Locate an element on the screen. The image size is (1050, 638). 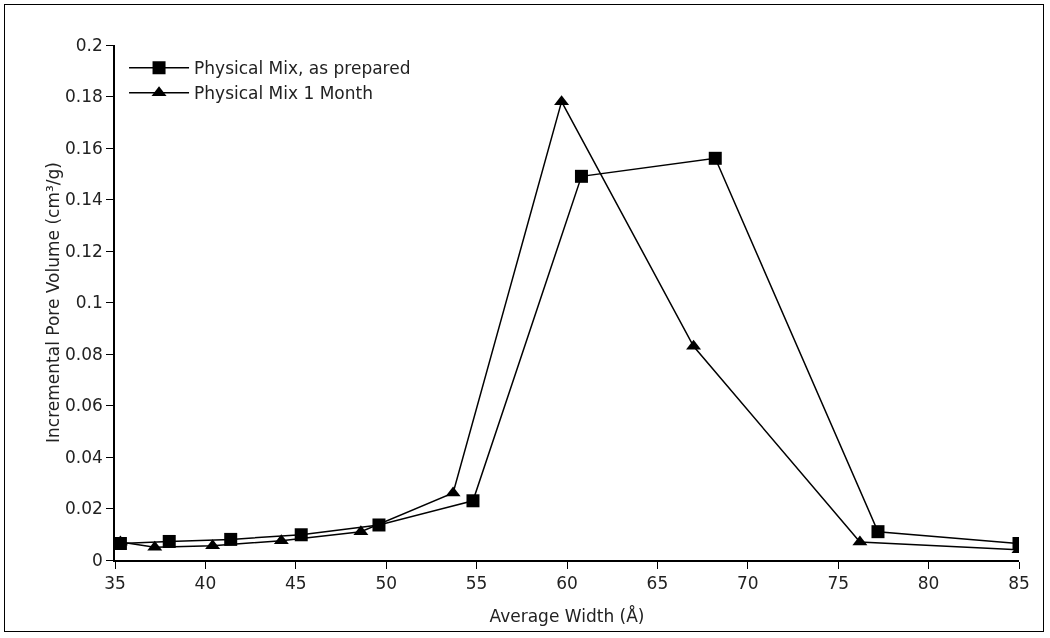
x-tick-label: 45 is located at coordinates (295, 583).